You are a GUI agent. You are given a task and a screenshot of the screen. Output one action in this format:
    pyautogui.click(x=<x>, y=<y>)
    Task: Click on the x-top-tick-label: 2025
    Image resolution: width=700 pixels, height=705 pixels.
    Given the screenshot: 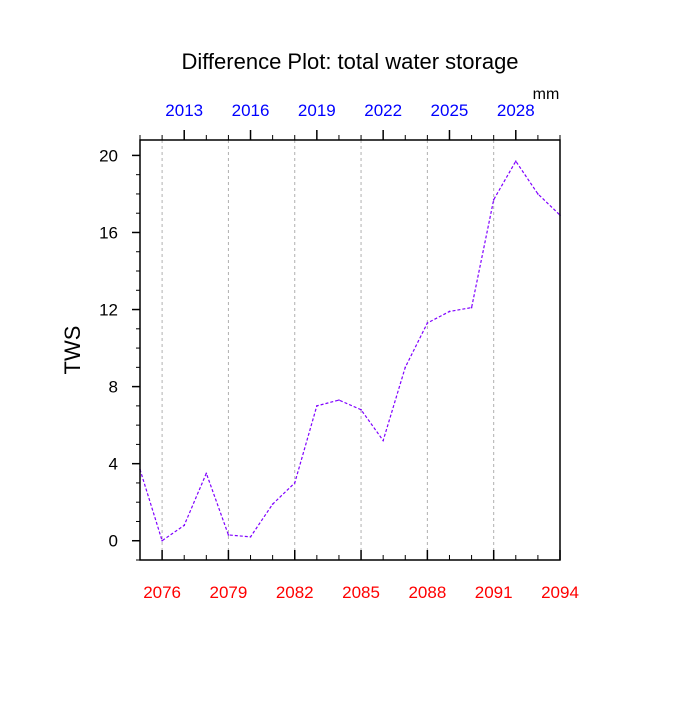 What is the action you would take?
    pyautogui.click(x=450, y=110)
    